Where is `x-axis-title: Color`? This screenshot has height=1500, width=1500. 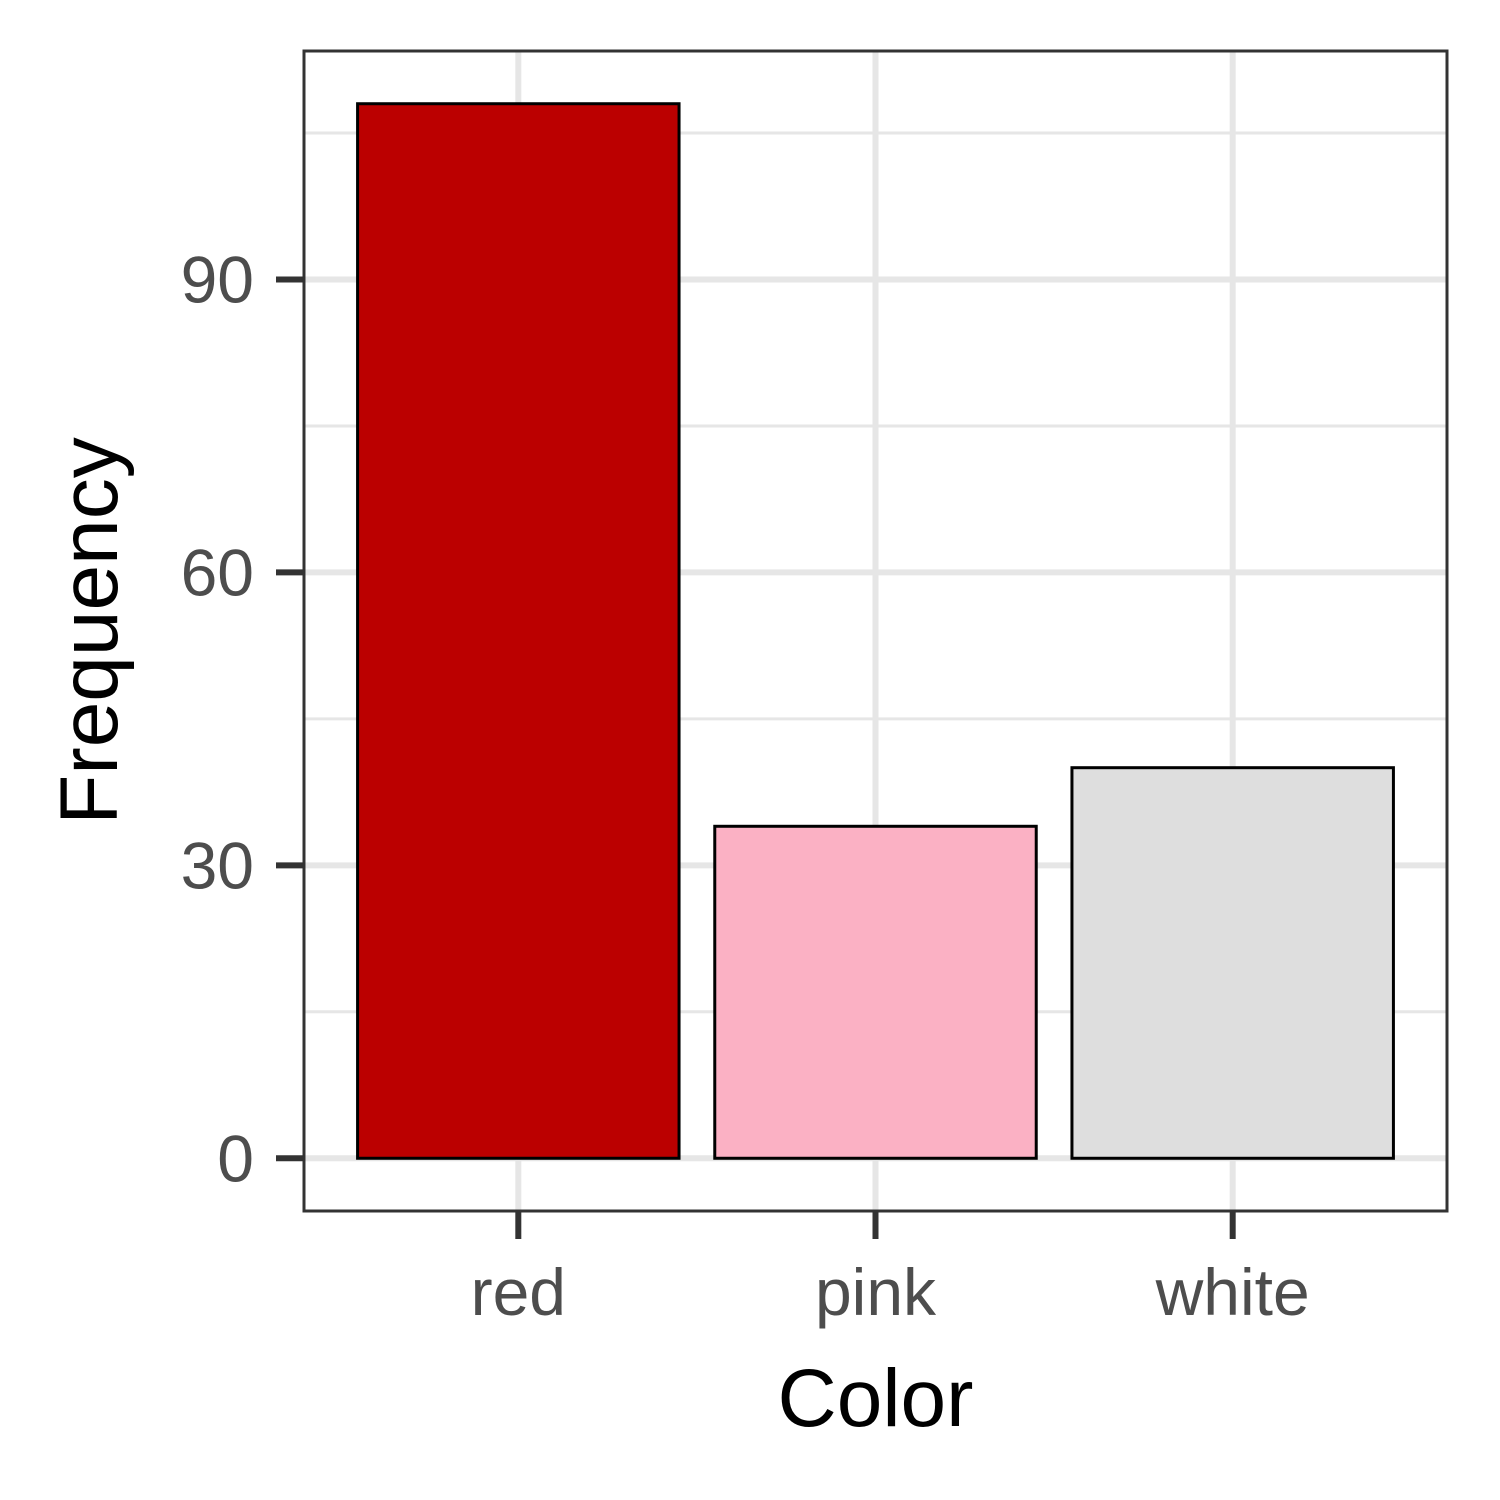
x-axis-title: Color is located at coordinates (876, 1398).